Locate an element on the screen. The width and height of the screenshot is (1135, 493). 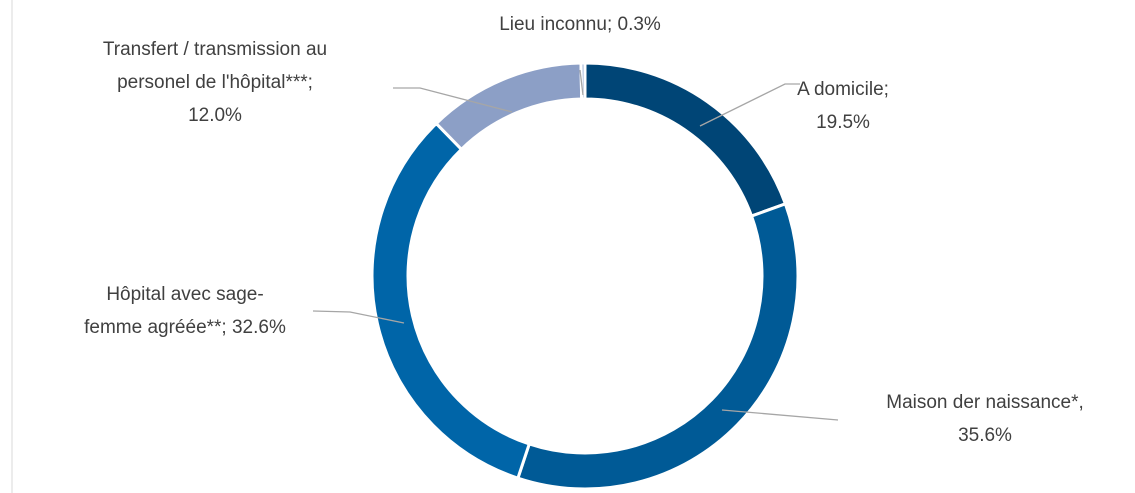
data-label: Maison der naissance*, 35.6% is located at coordinates (985, 419).